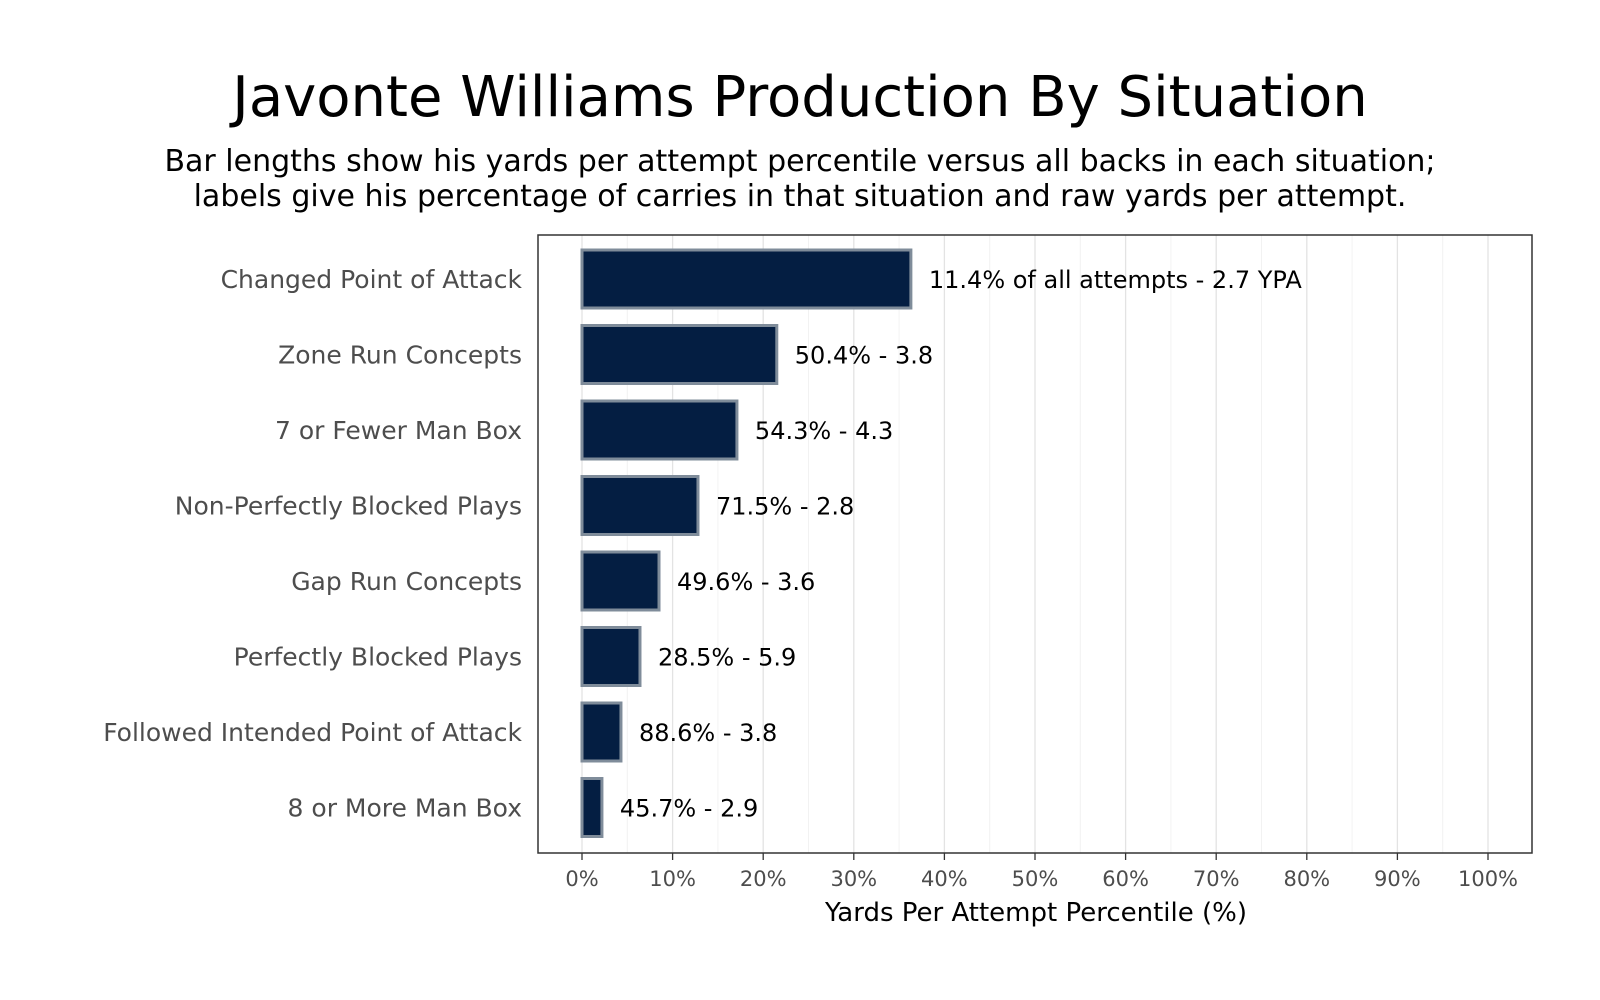 The width and height of the screenshot is (1600, 1000). What do you see at coordinates (824, 431) in the screenshot?
I see `data-label: 54.3% - 4.3` at bounding box center [824, 431].